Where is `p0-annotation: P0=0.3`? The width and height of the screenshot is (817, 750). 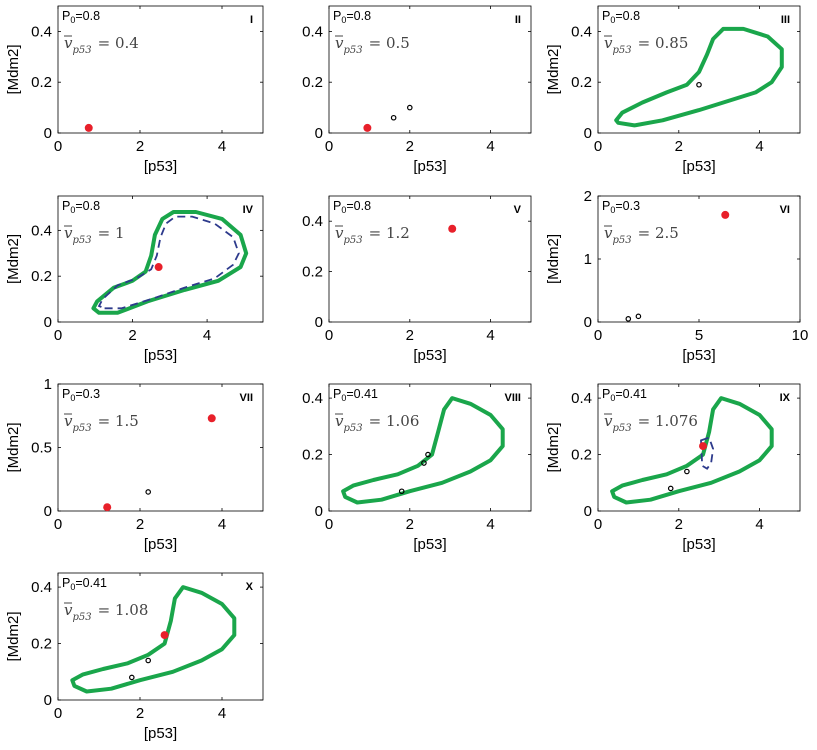 p0-annotation: P0=0.3 is located at coordinates (621, 207).